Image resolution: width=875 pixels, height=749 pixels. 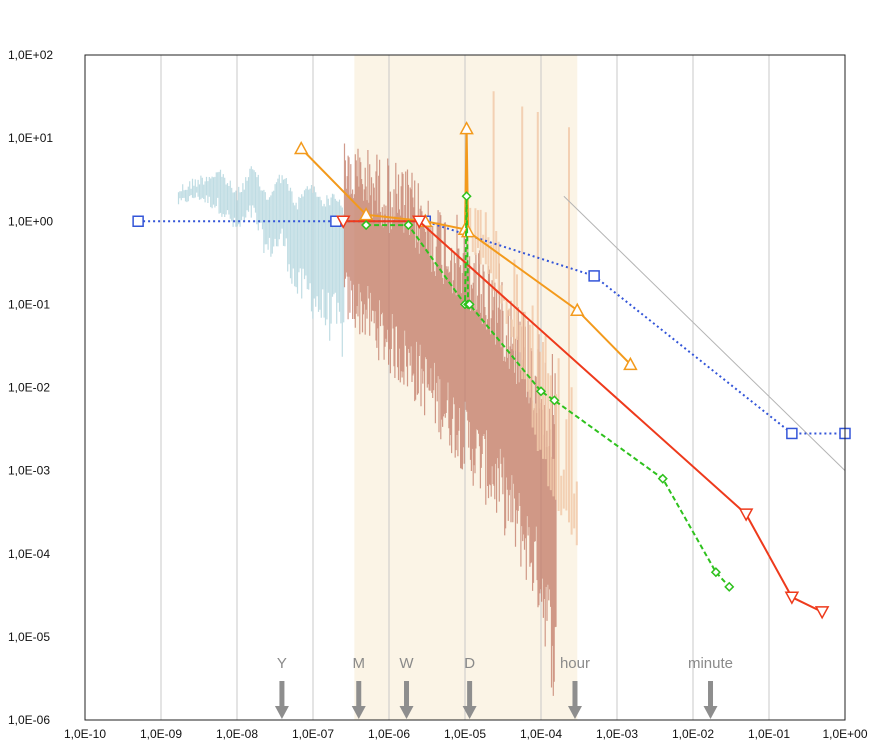 I want to click on reference-line-group, so click(x=704, y=333).